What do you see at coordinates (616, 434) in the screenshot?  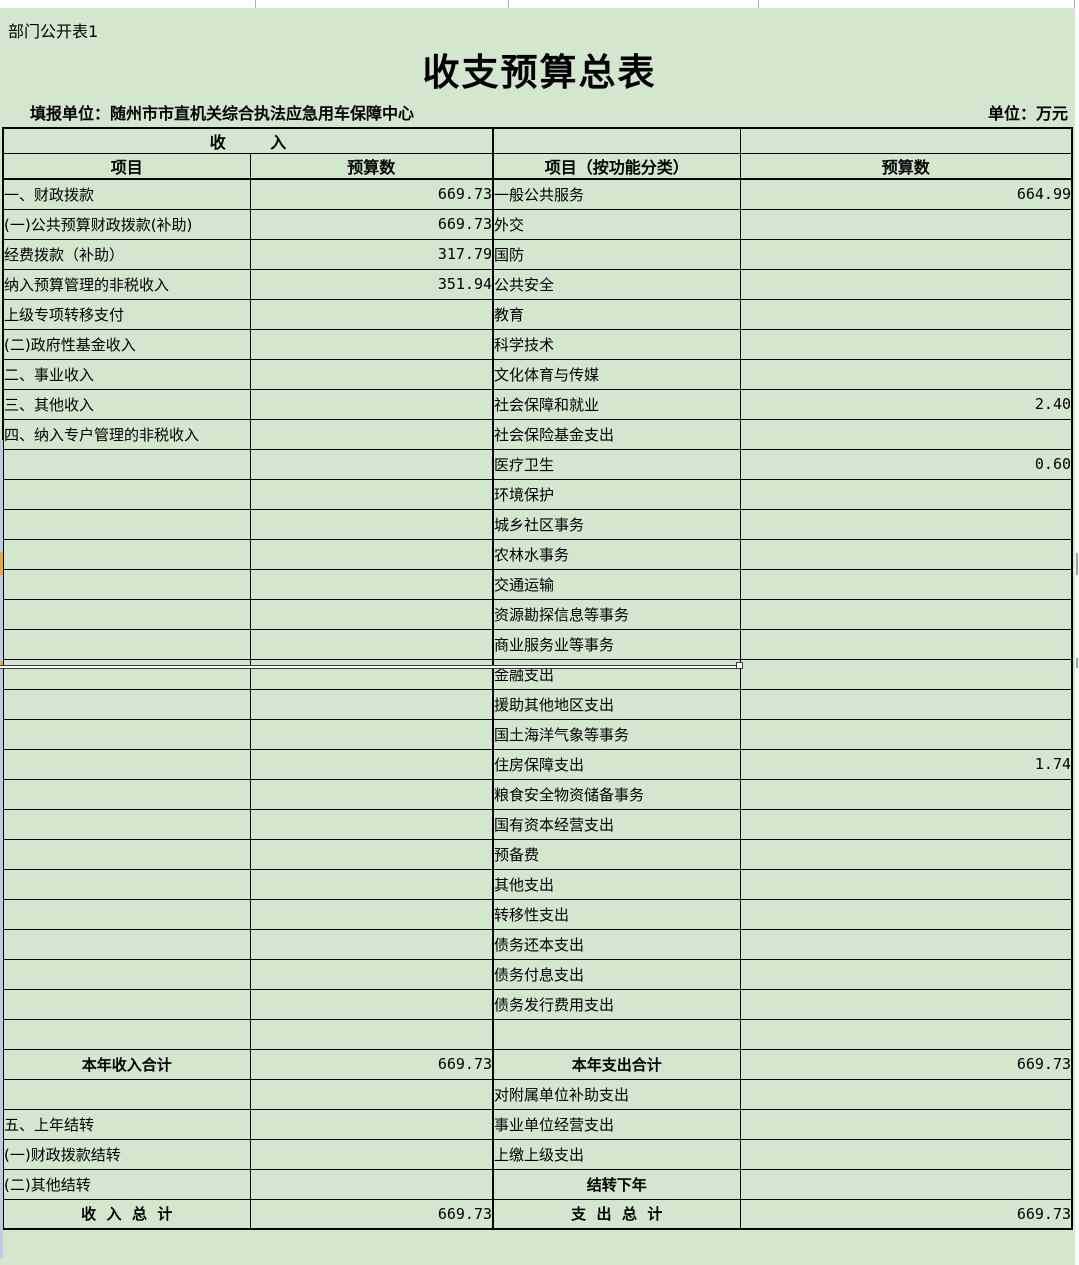 I see `cell-expense-item: 社会保险基金支出` at bounding box center [616, 434].